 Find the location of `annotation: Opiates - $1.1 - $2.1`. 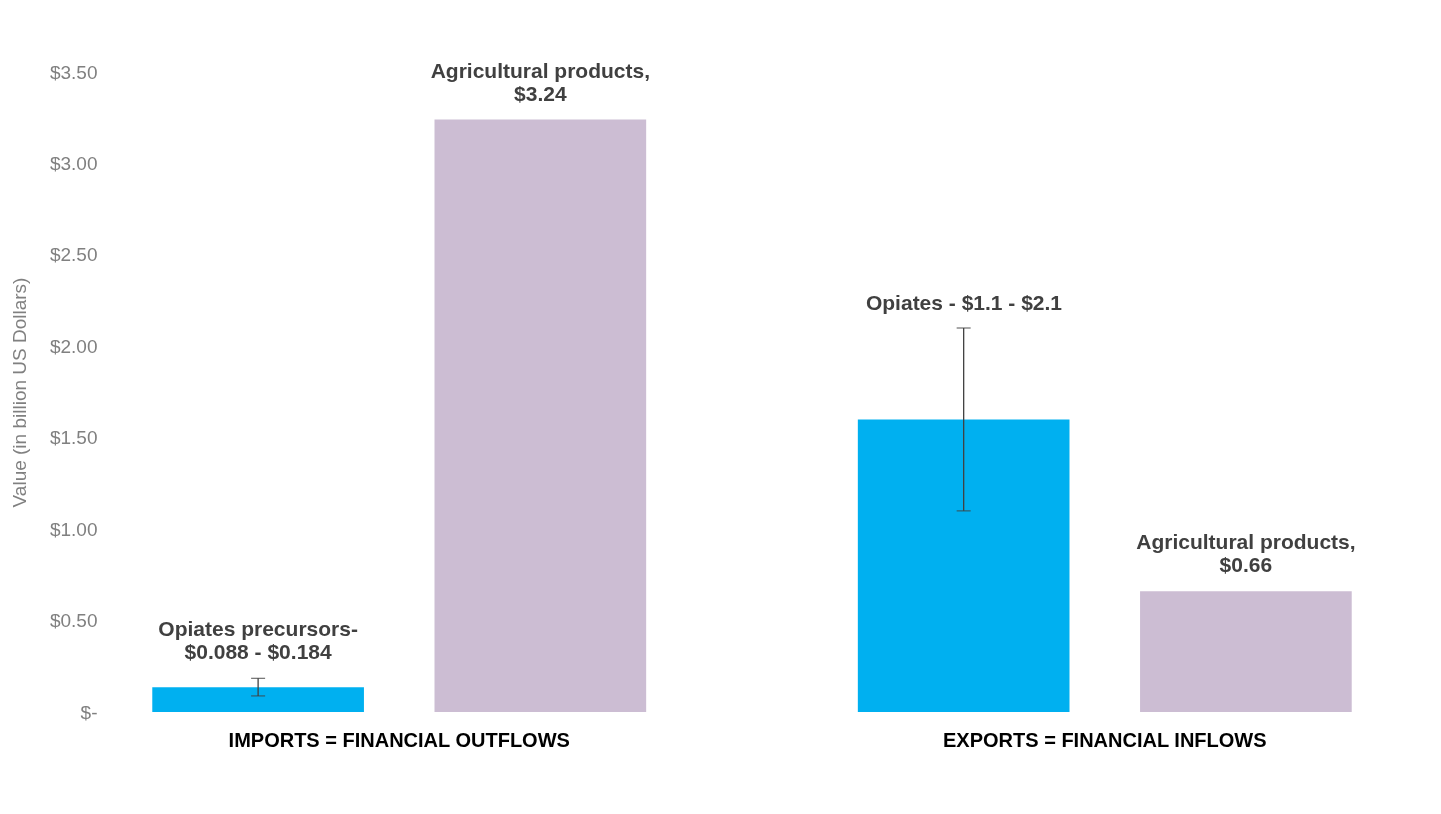

annotation: Opiates - $1.1 - $2.1 is located at coordinates (964, 302).